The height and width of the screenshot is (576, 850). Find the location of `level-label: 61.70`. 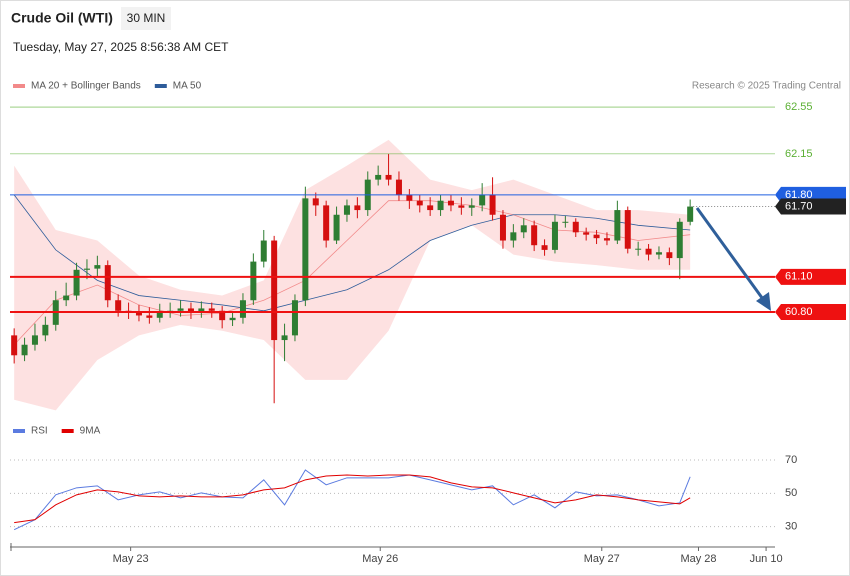

level-label: 61.70 is located at coordinates (799, 206).